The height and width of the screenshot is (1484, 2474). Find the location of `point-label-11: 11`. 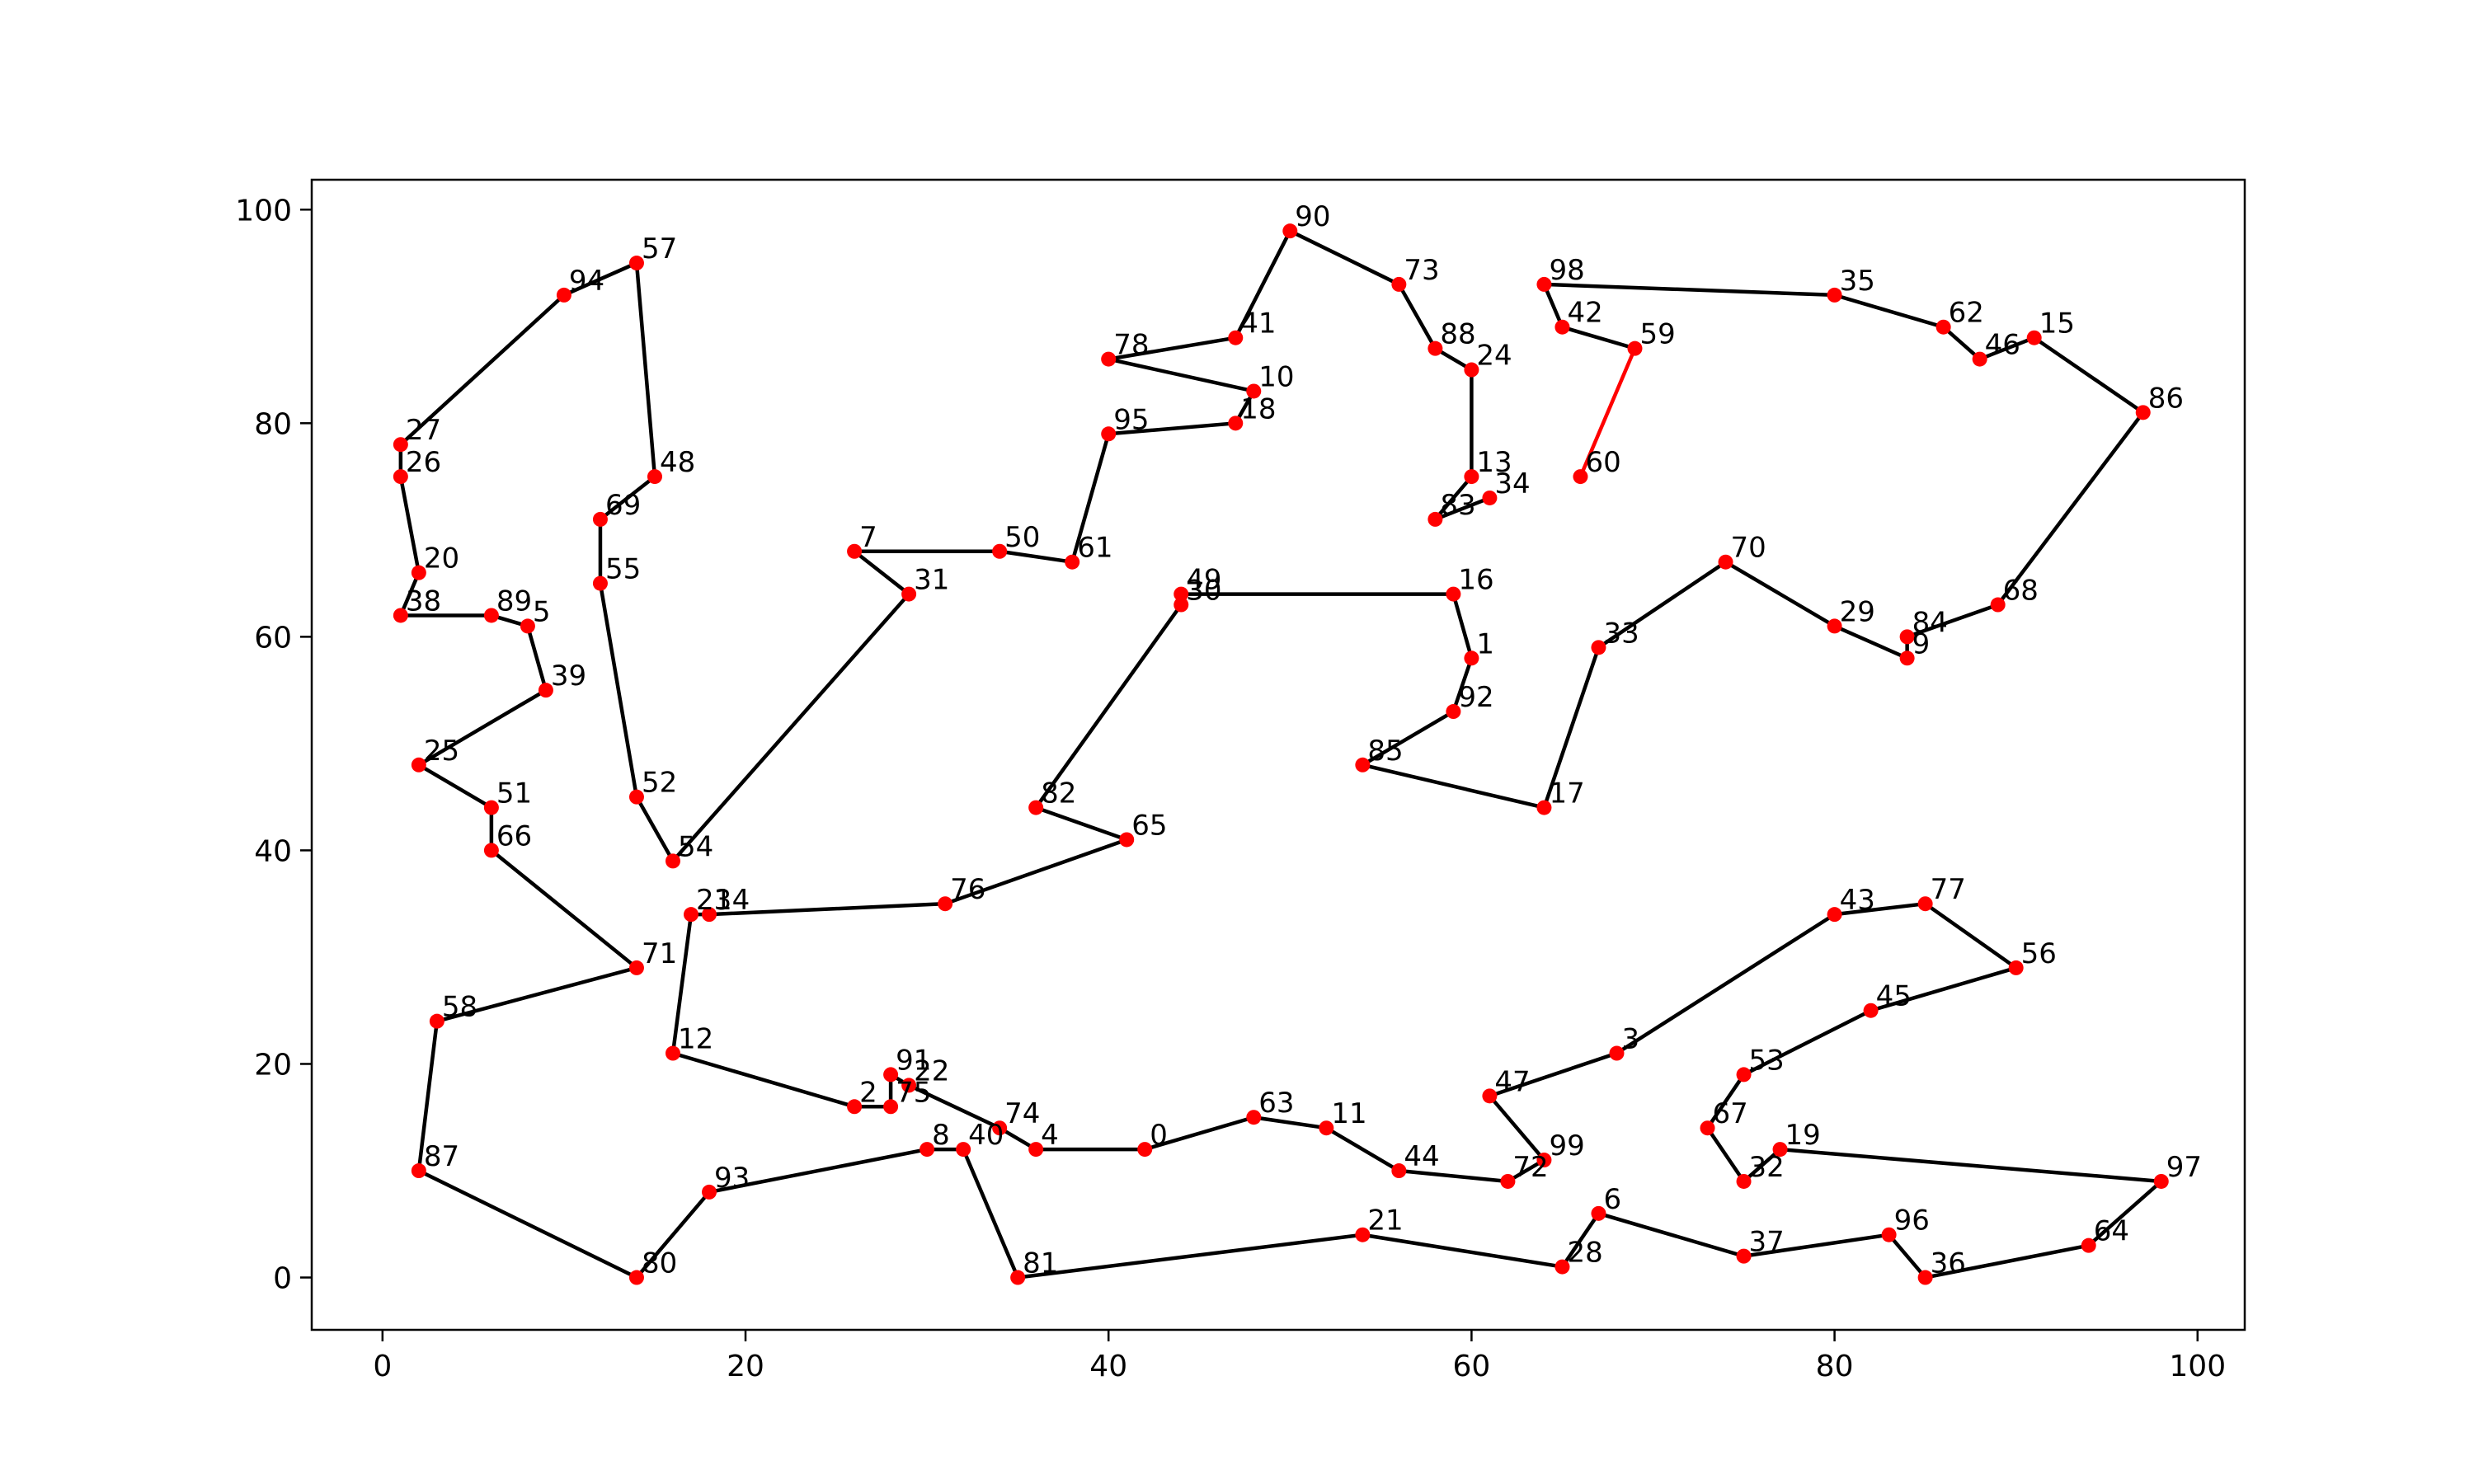

point-label-11: 11 is located at coordinates (1348, 1113).